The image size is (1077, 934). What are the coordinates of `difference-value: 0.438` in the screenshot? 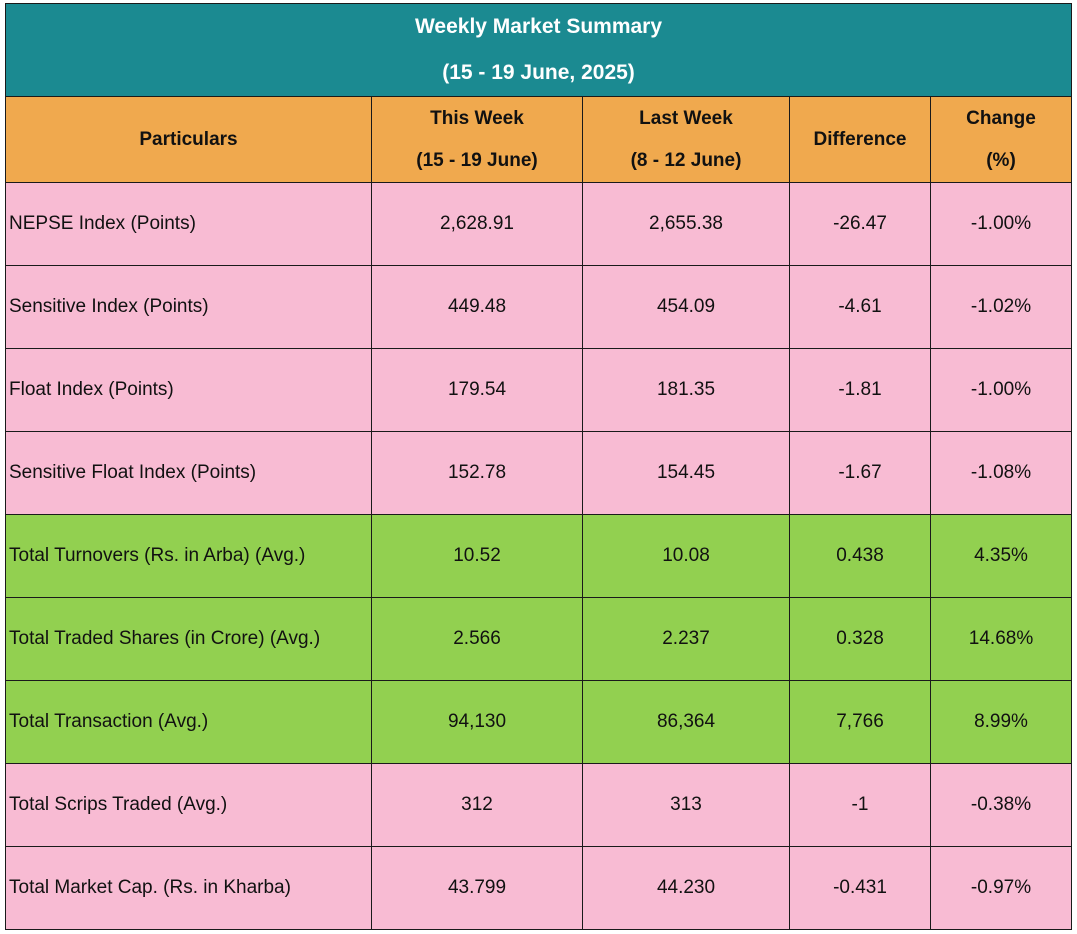 It's located at (860, 556).